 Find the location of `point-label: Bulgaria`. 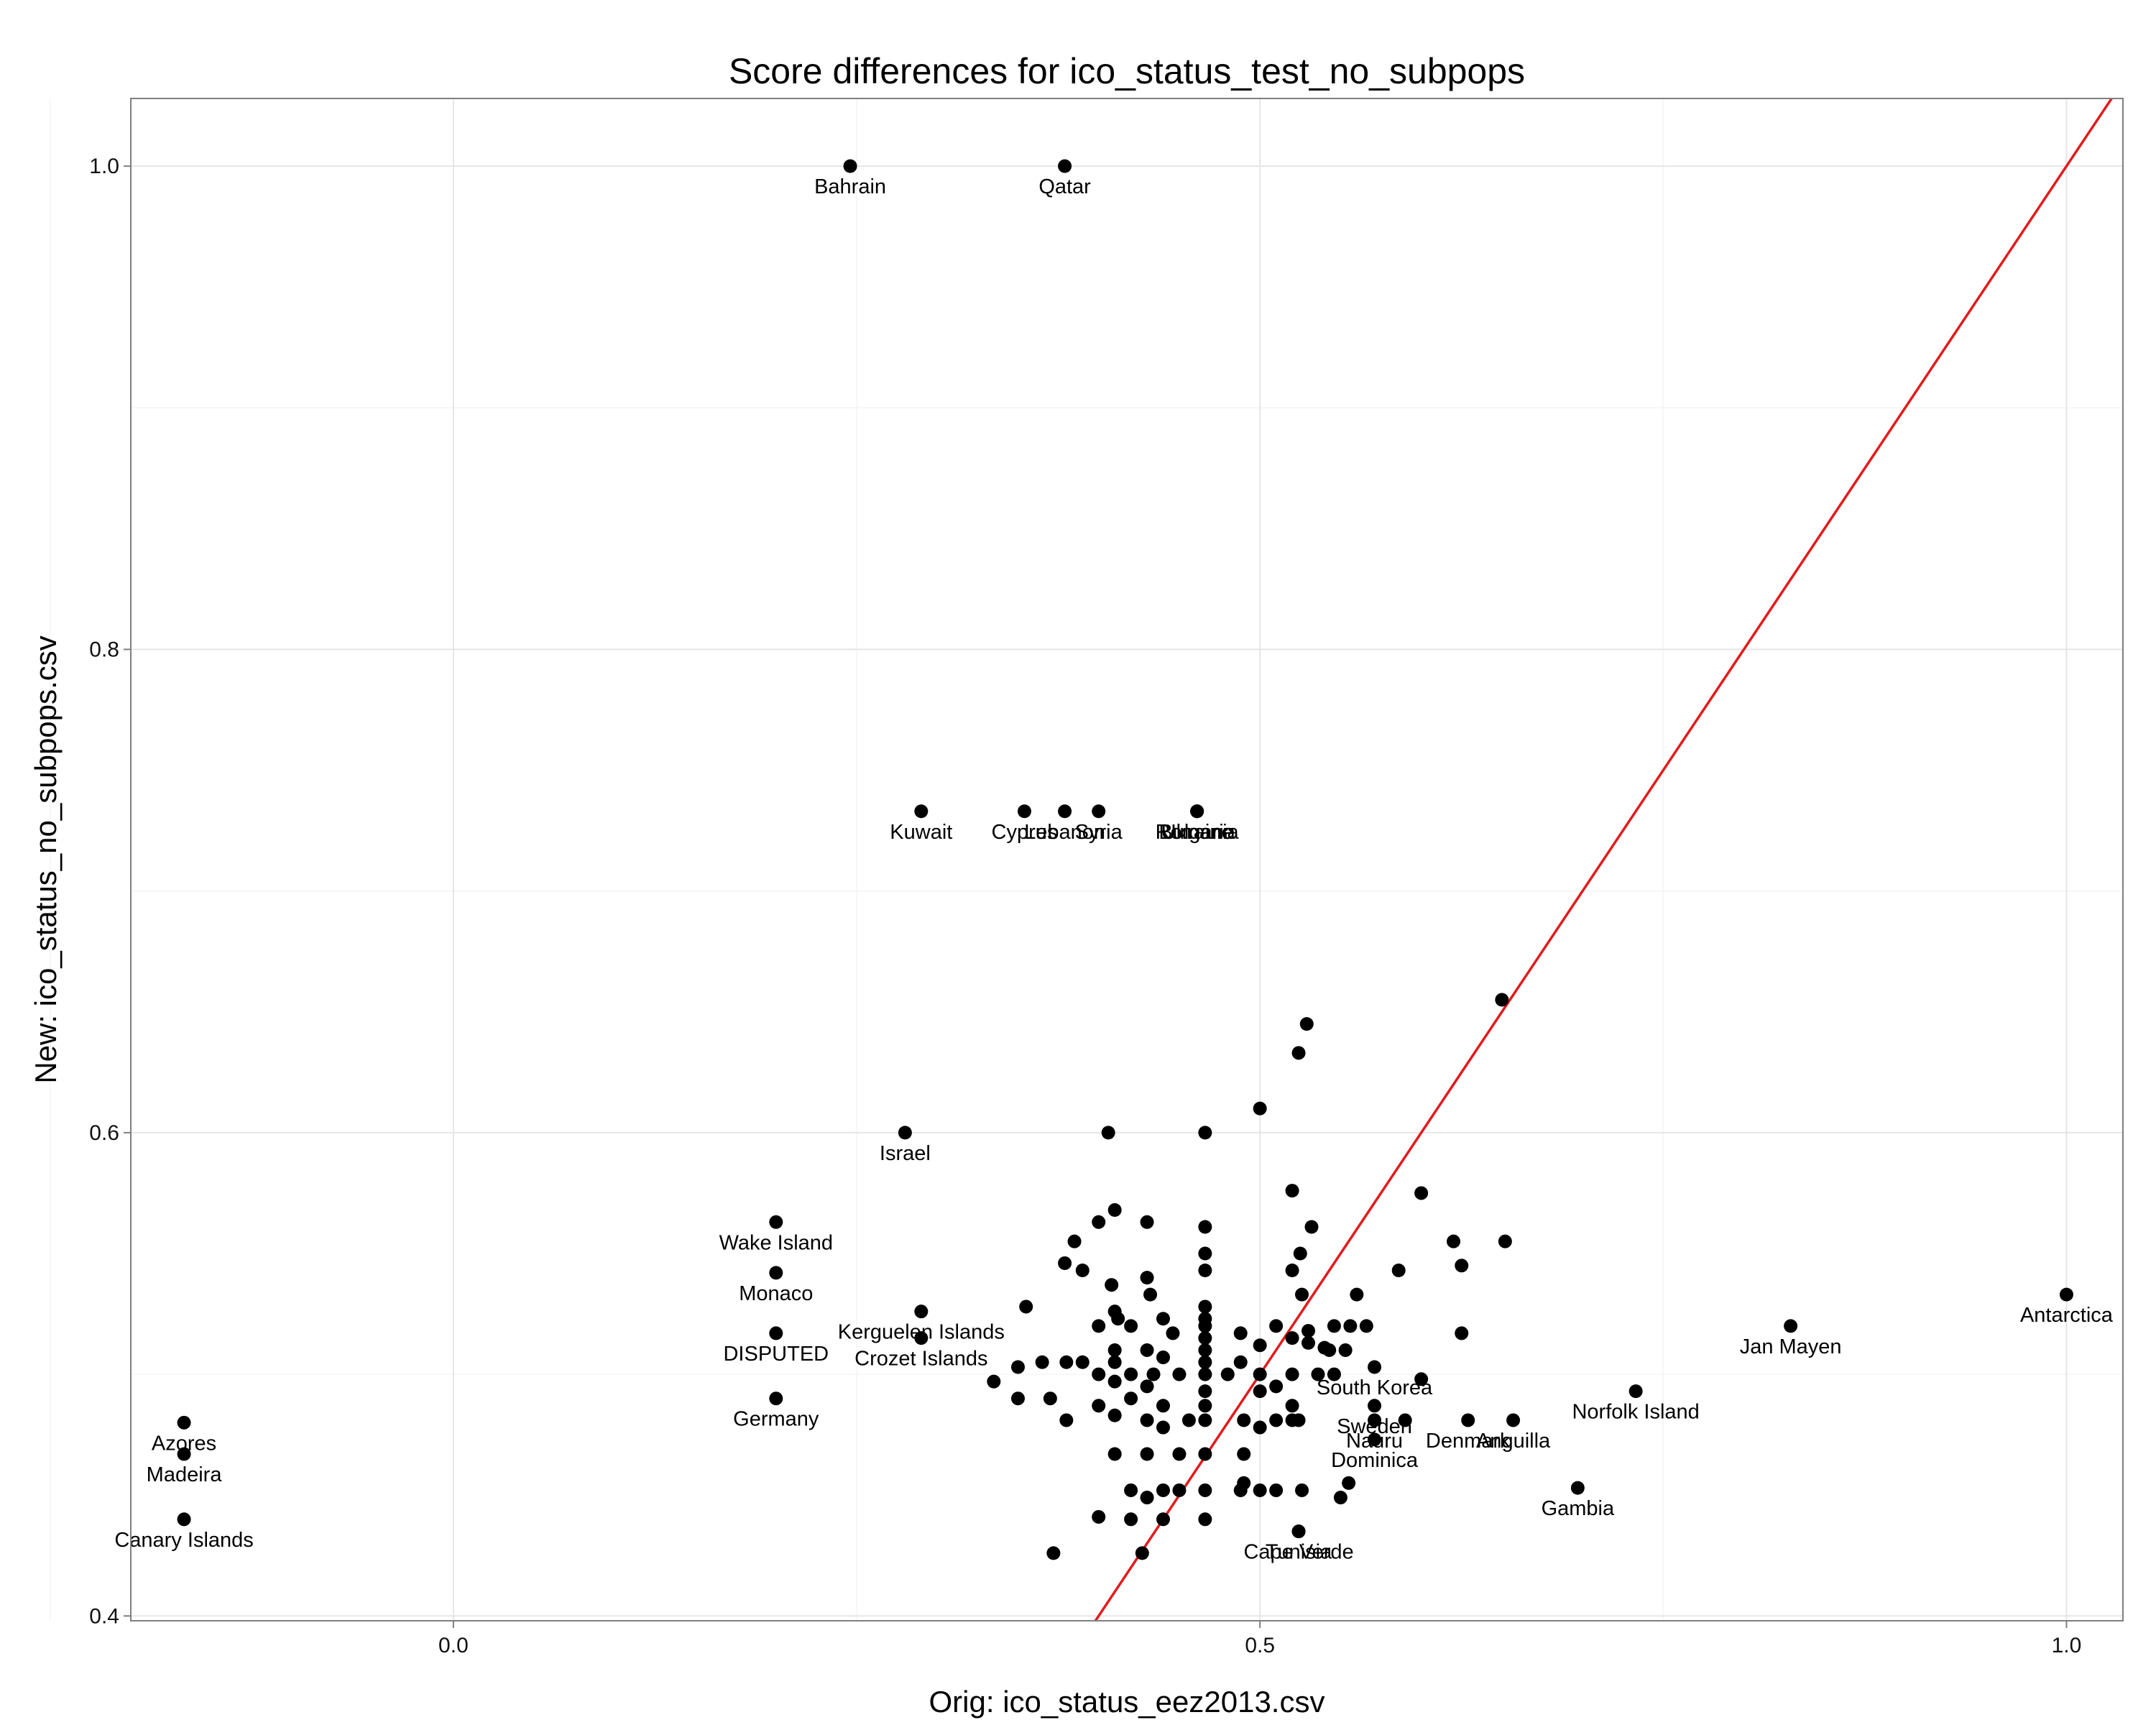

point-label: Bulgaria is located at coordinates (1196, 832).